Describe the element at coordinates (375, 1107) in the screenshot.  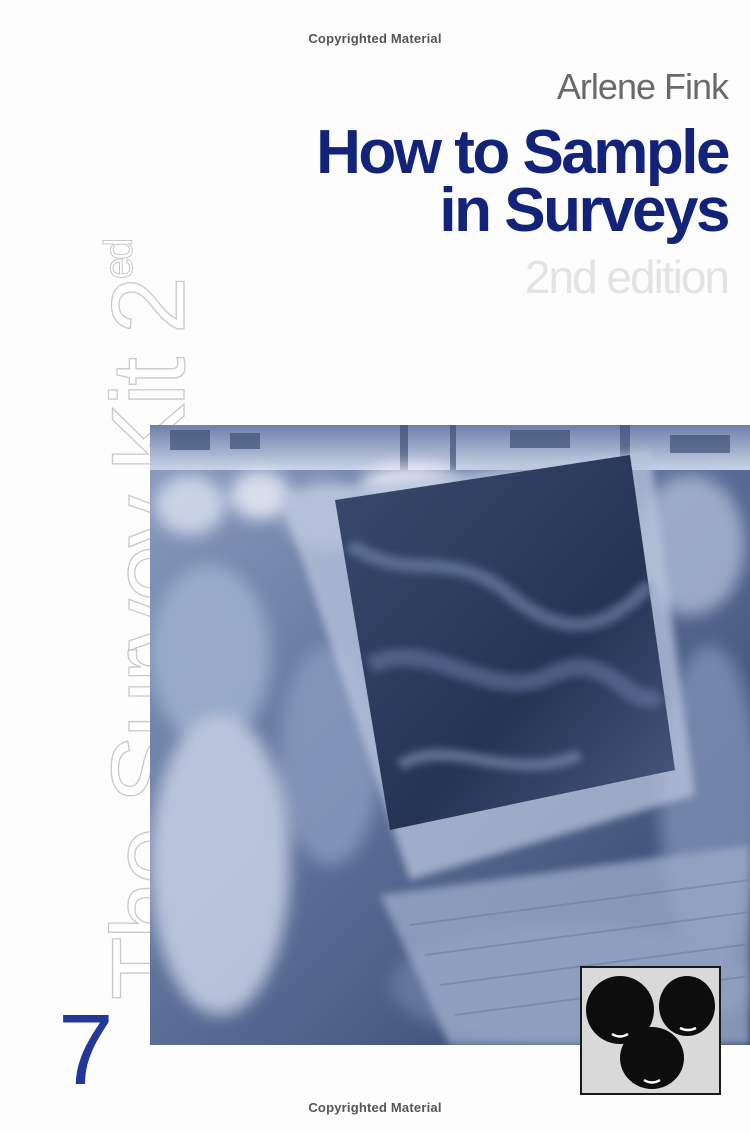
I see `copyright-watermark-bottom: Copyrighted Material` at that location.